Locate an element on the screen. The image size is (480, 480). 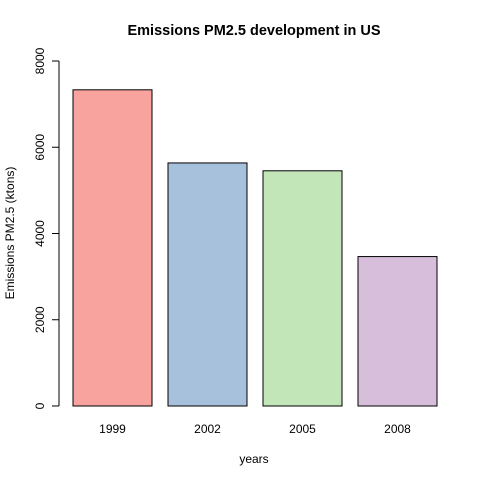
bar-2002 is located at coordinates (207, 284).